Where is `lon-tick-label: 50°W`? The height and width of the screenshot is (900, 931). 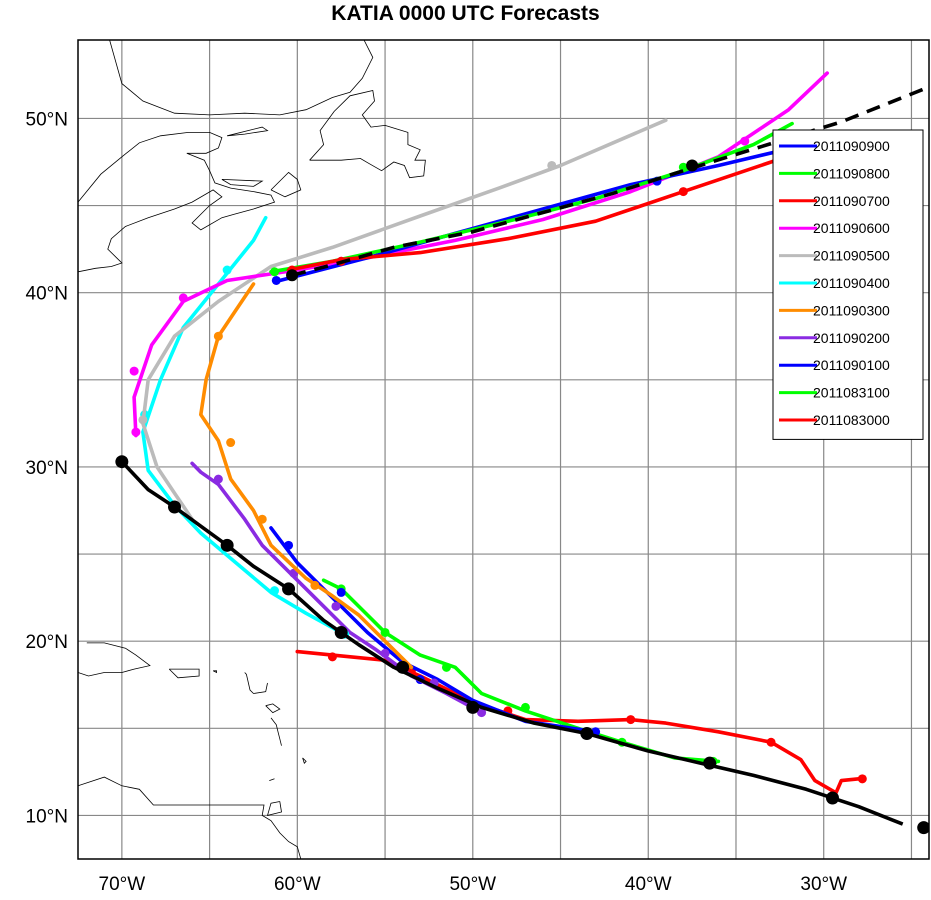 lon-tick-label: 50°W is located at coordinates (472, 884).